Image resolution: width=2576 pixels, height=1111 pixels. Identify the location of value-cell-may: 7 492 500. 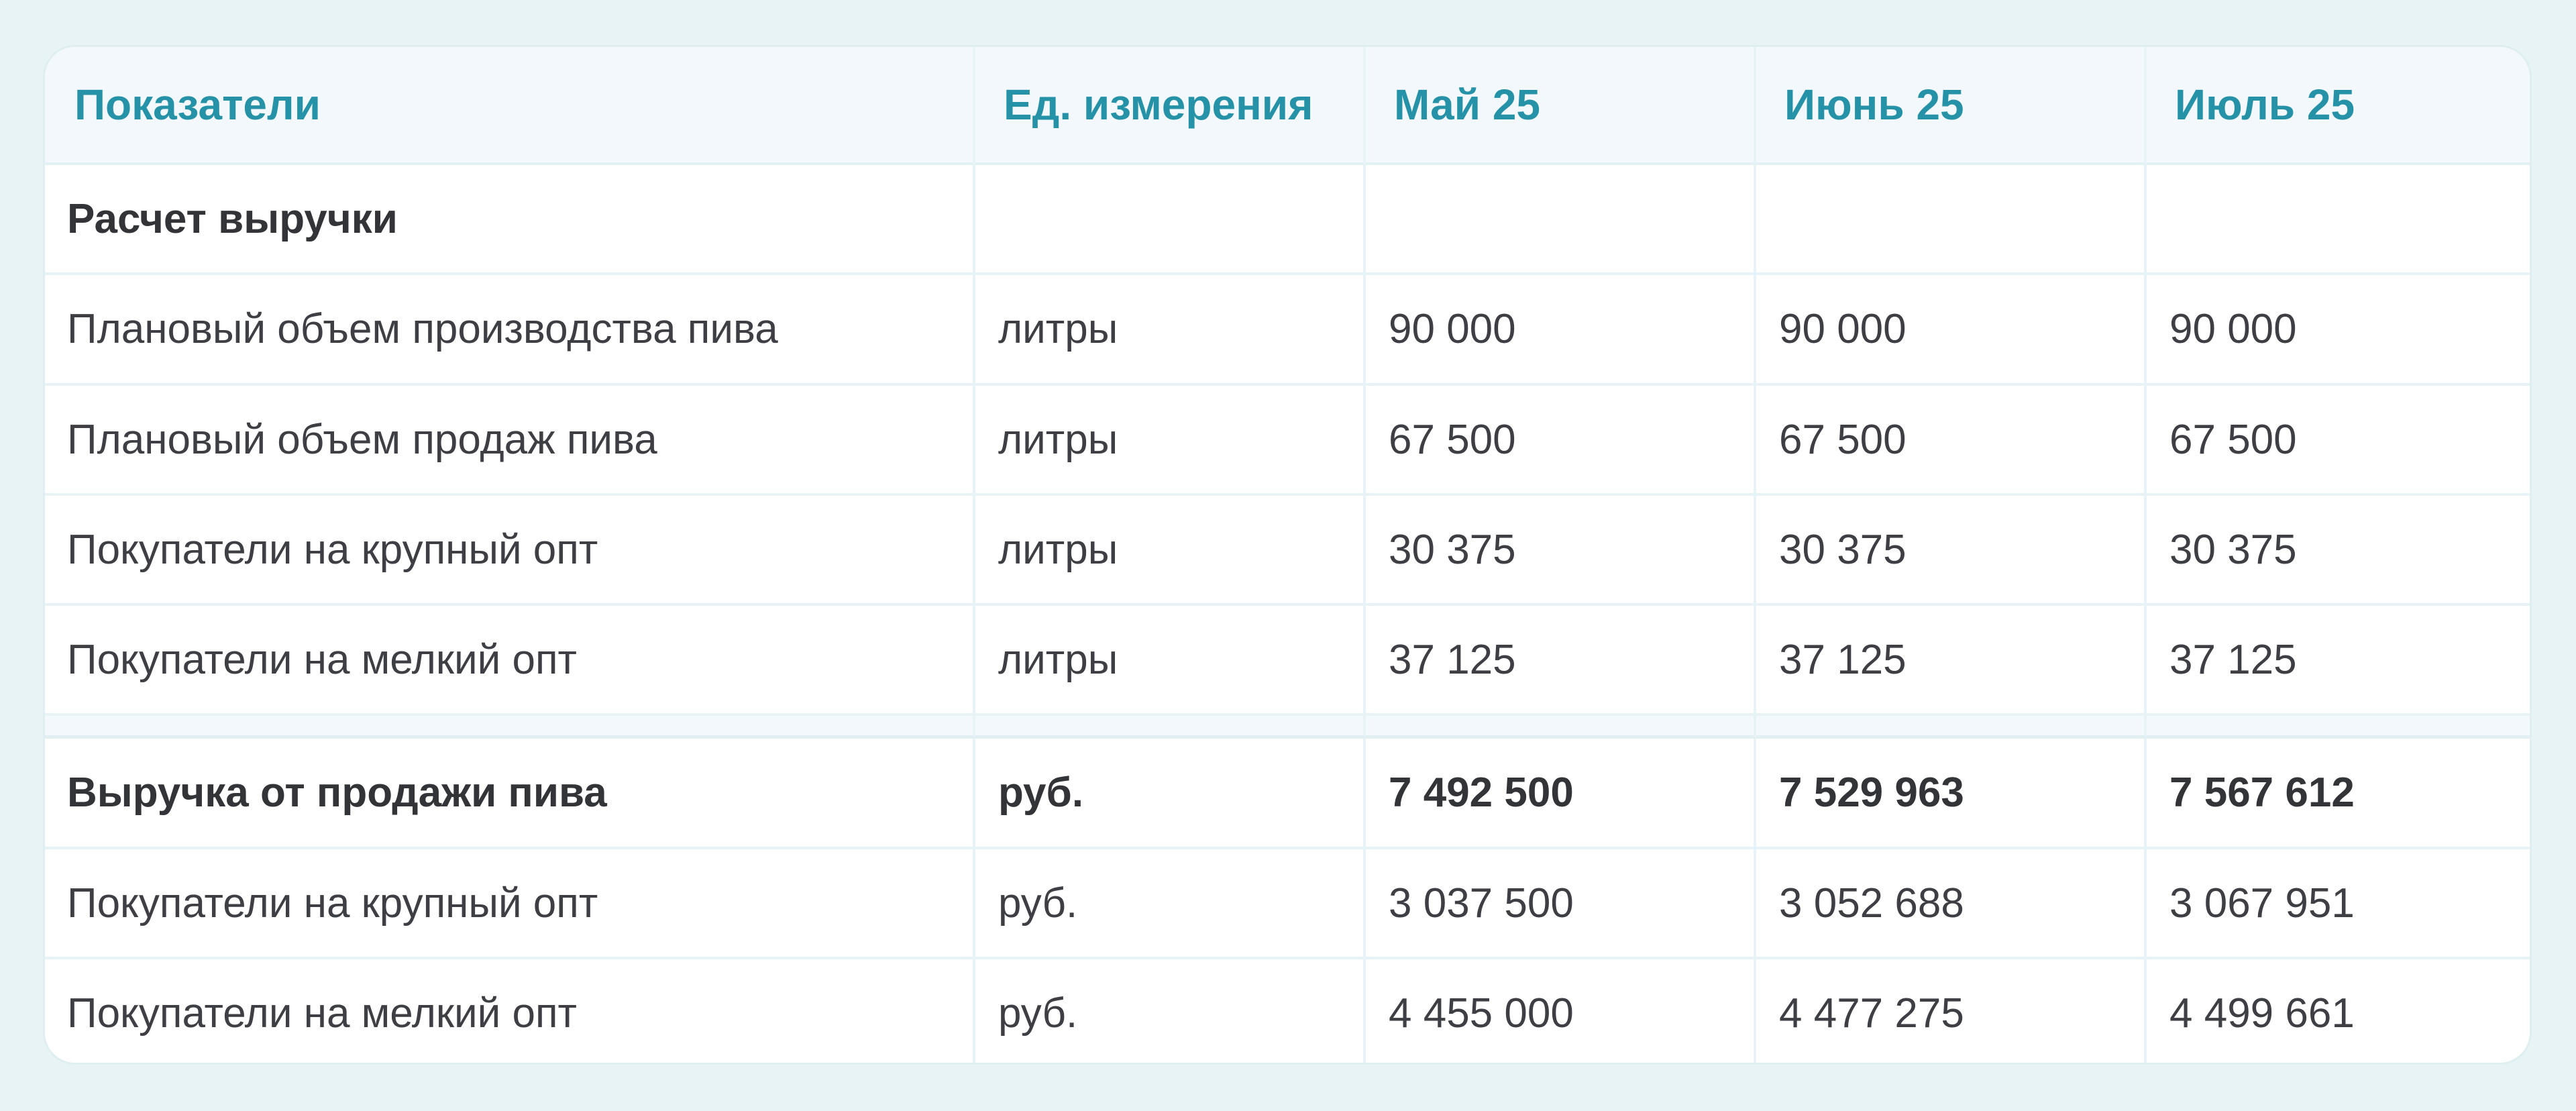
(1561, 794).